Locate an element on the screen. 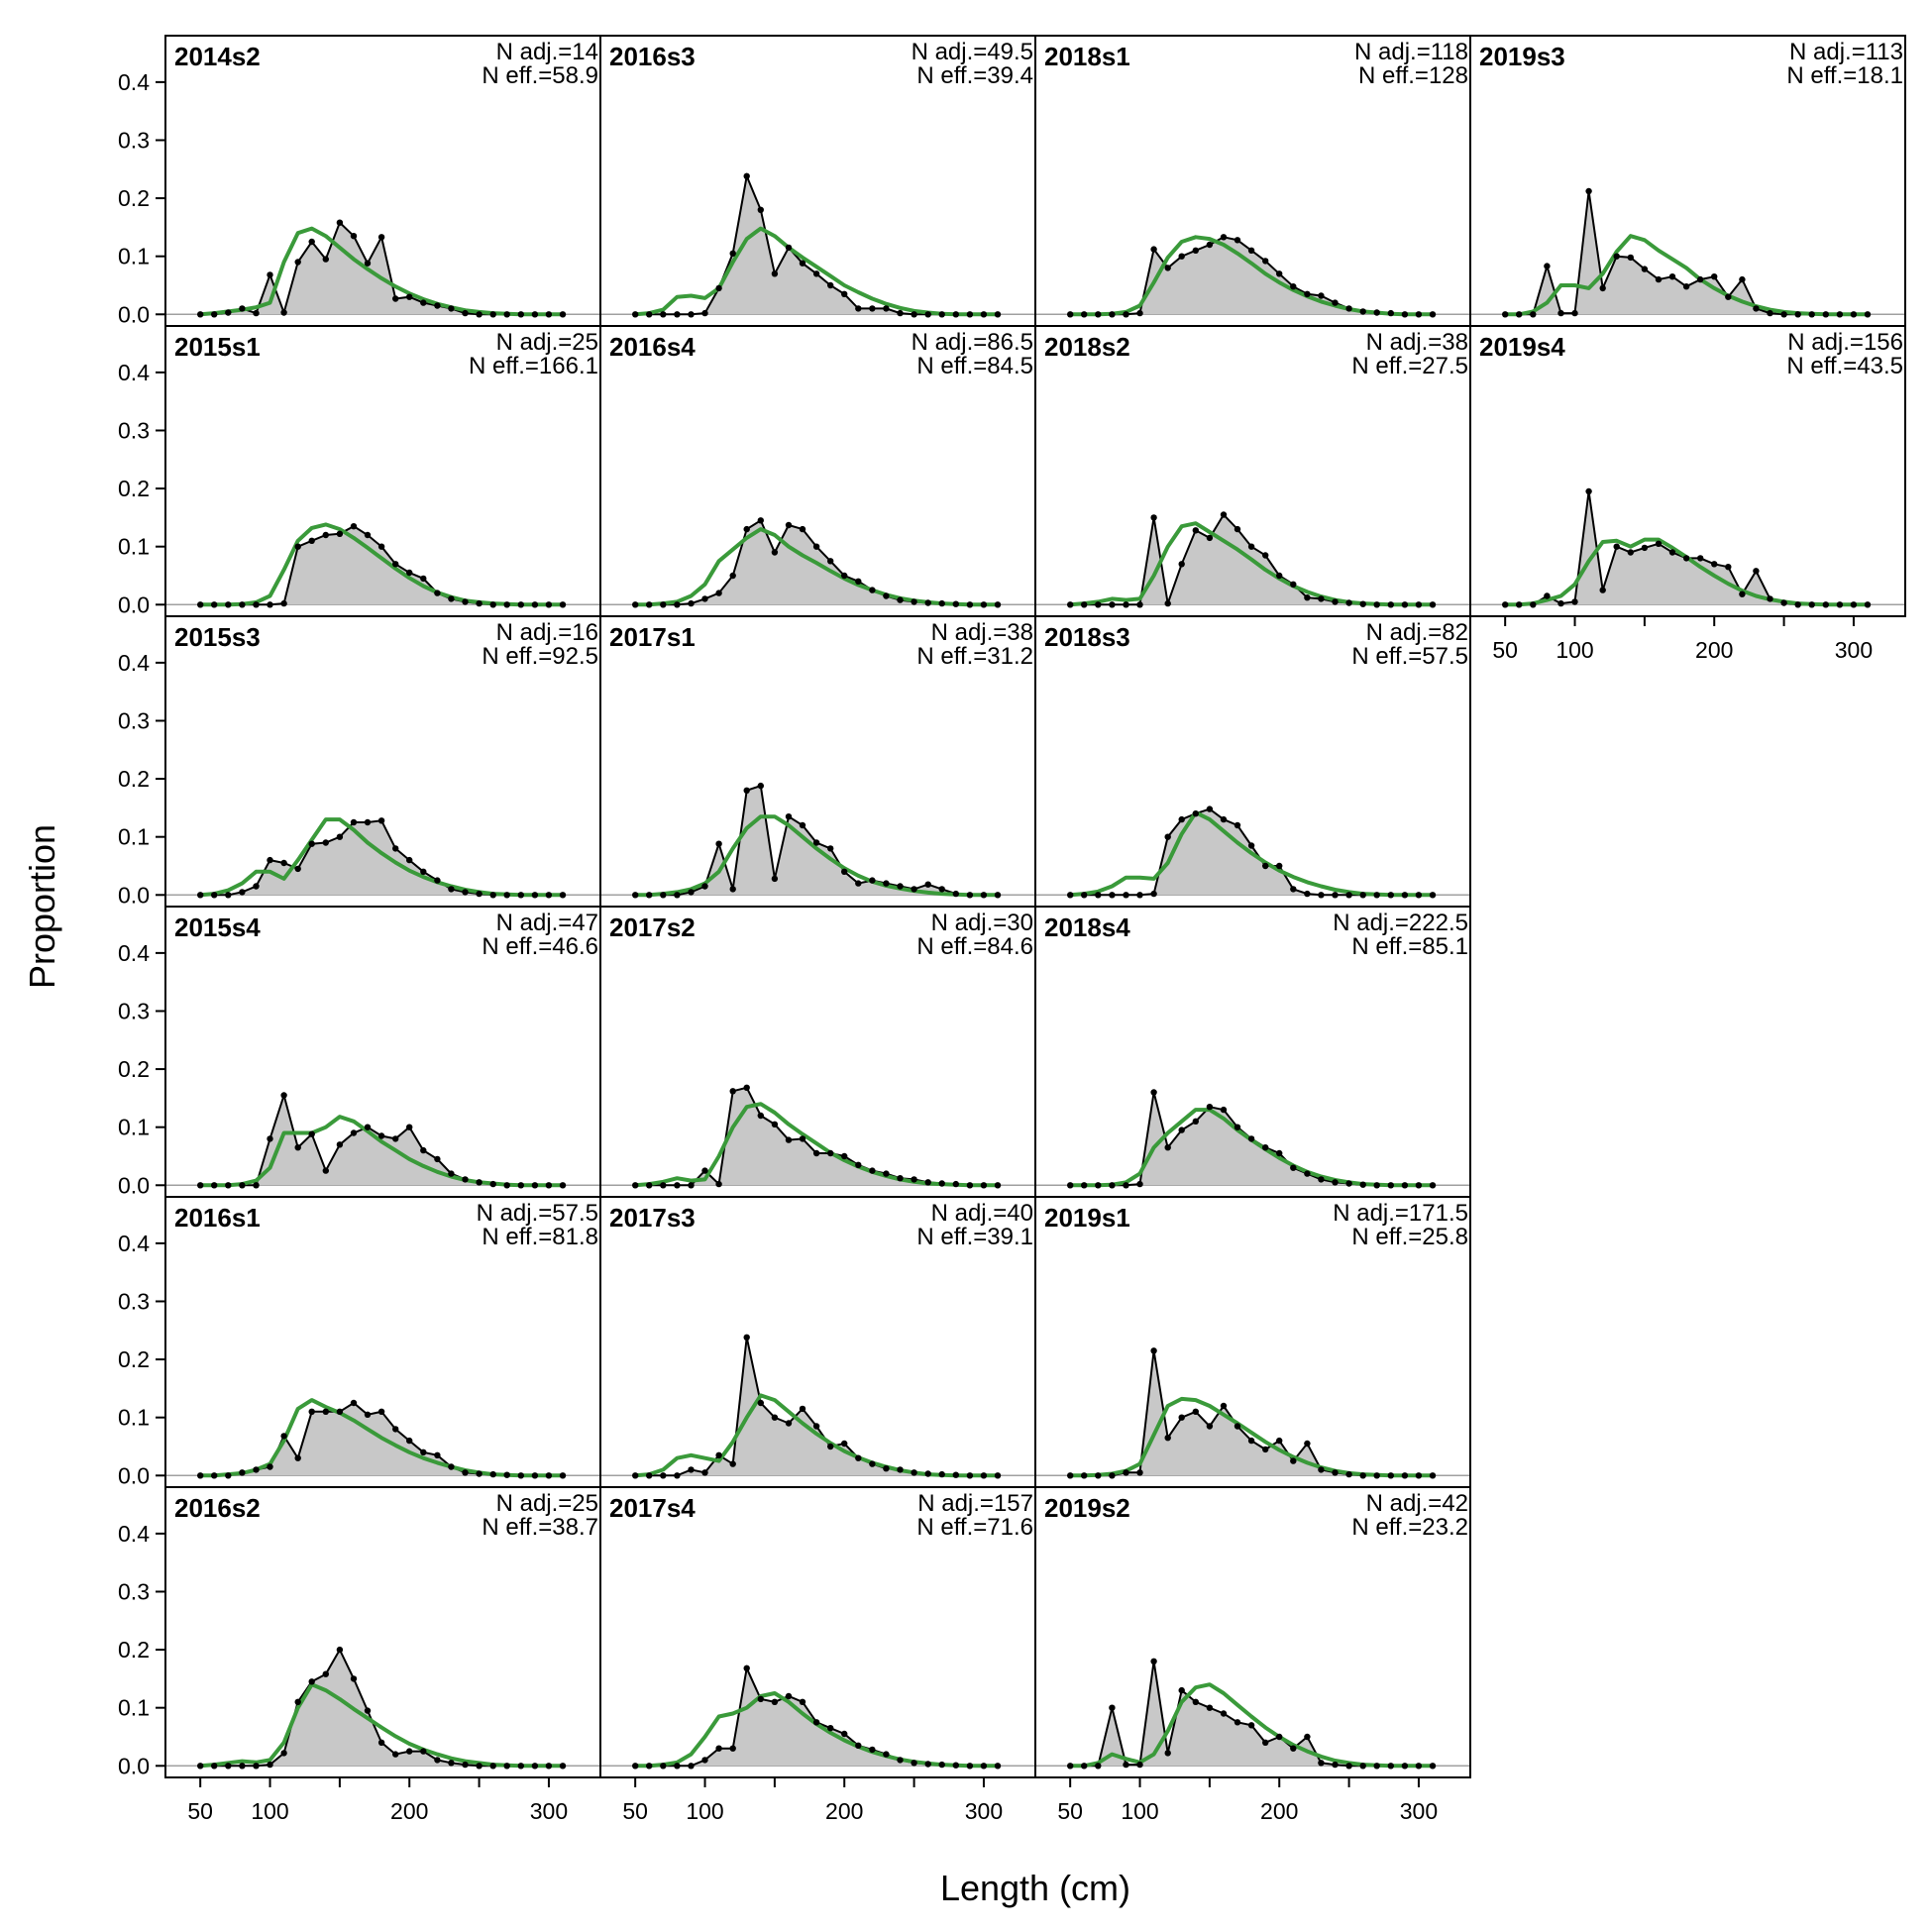  x-tick-label: 50 is located at coordinates (1070, 1811).